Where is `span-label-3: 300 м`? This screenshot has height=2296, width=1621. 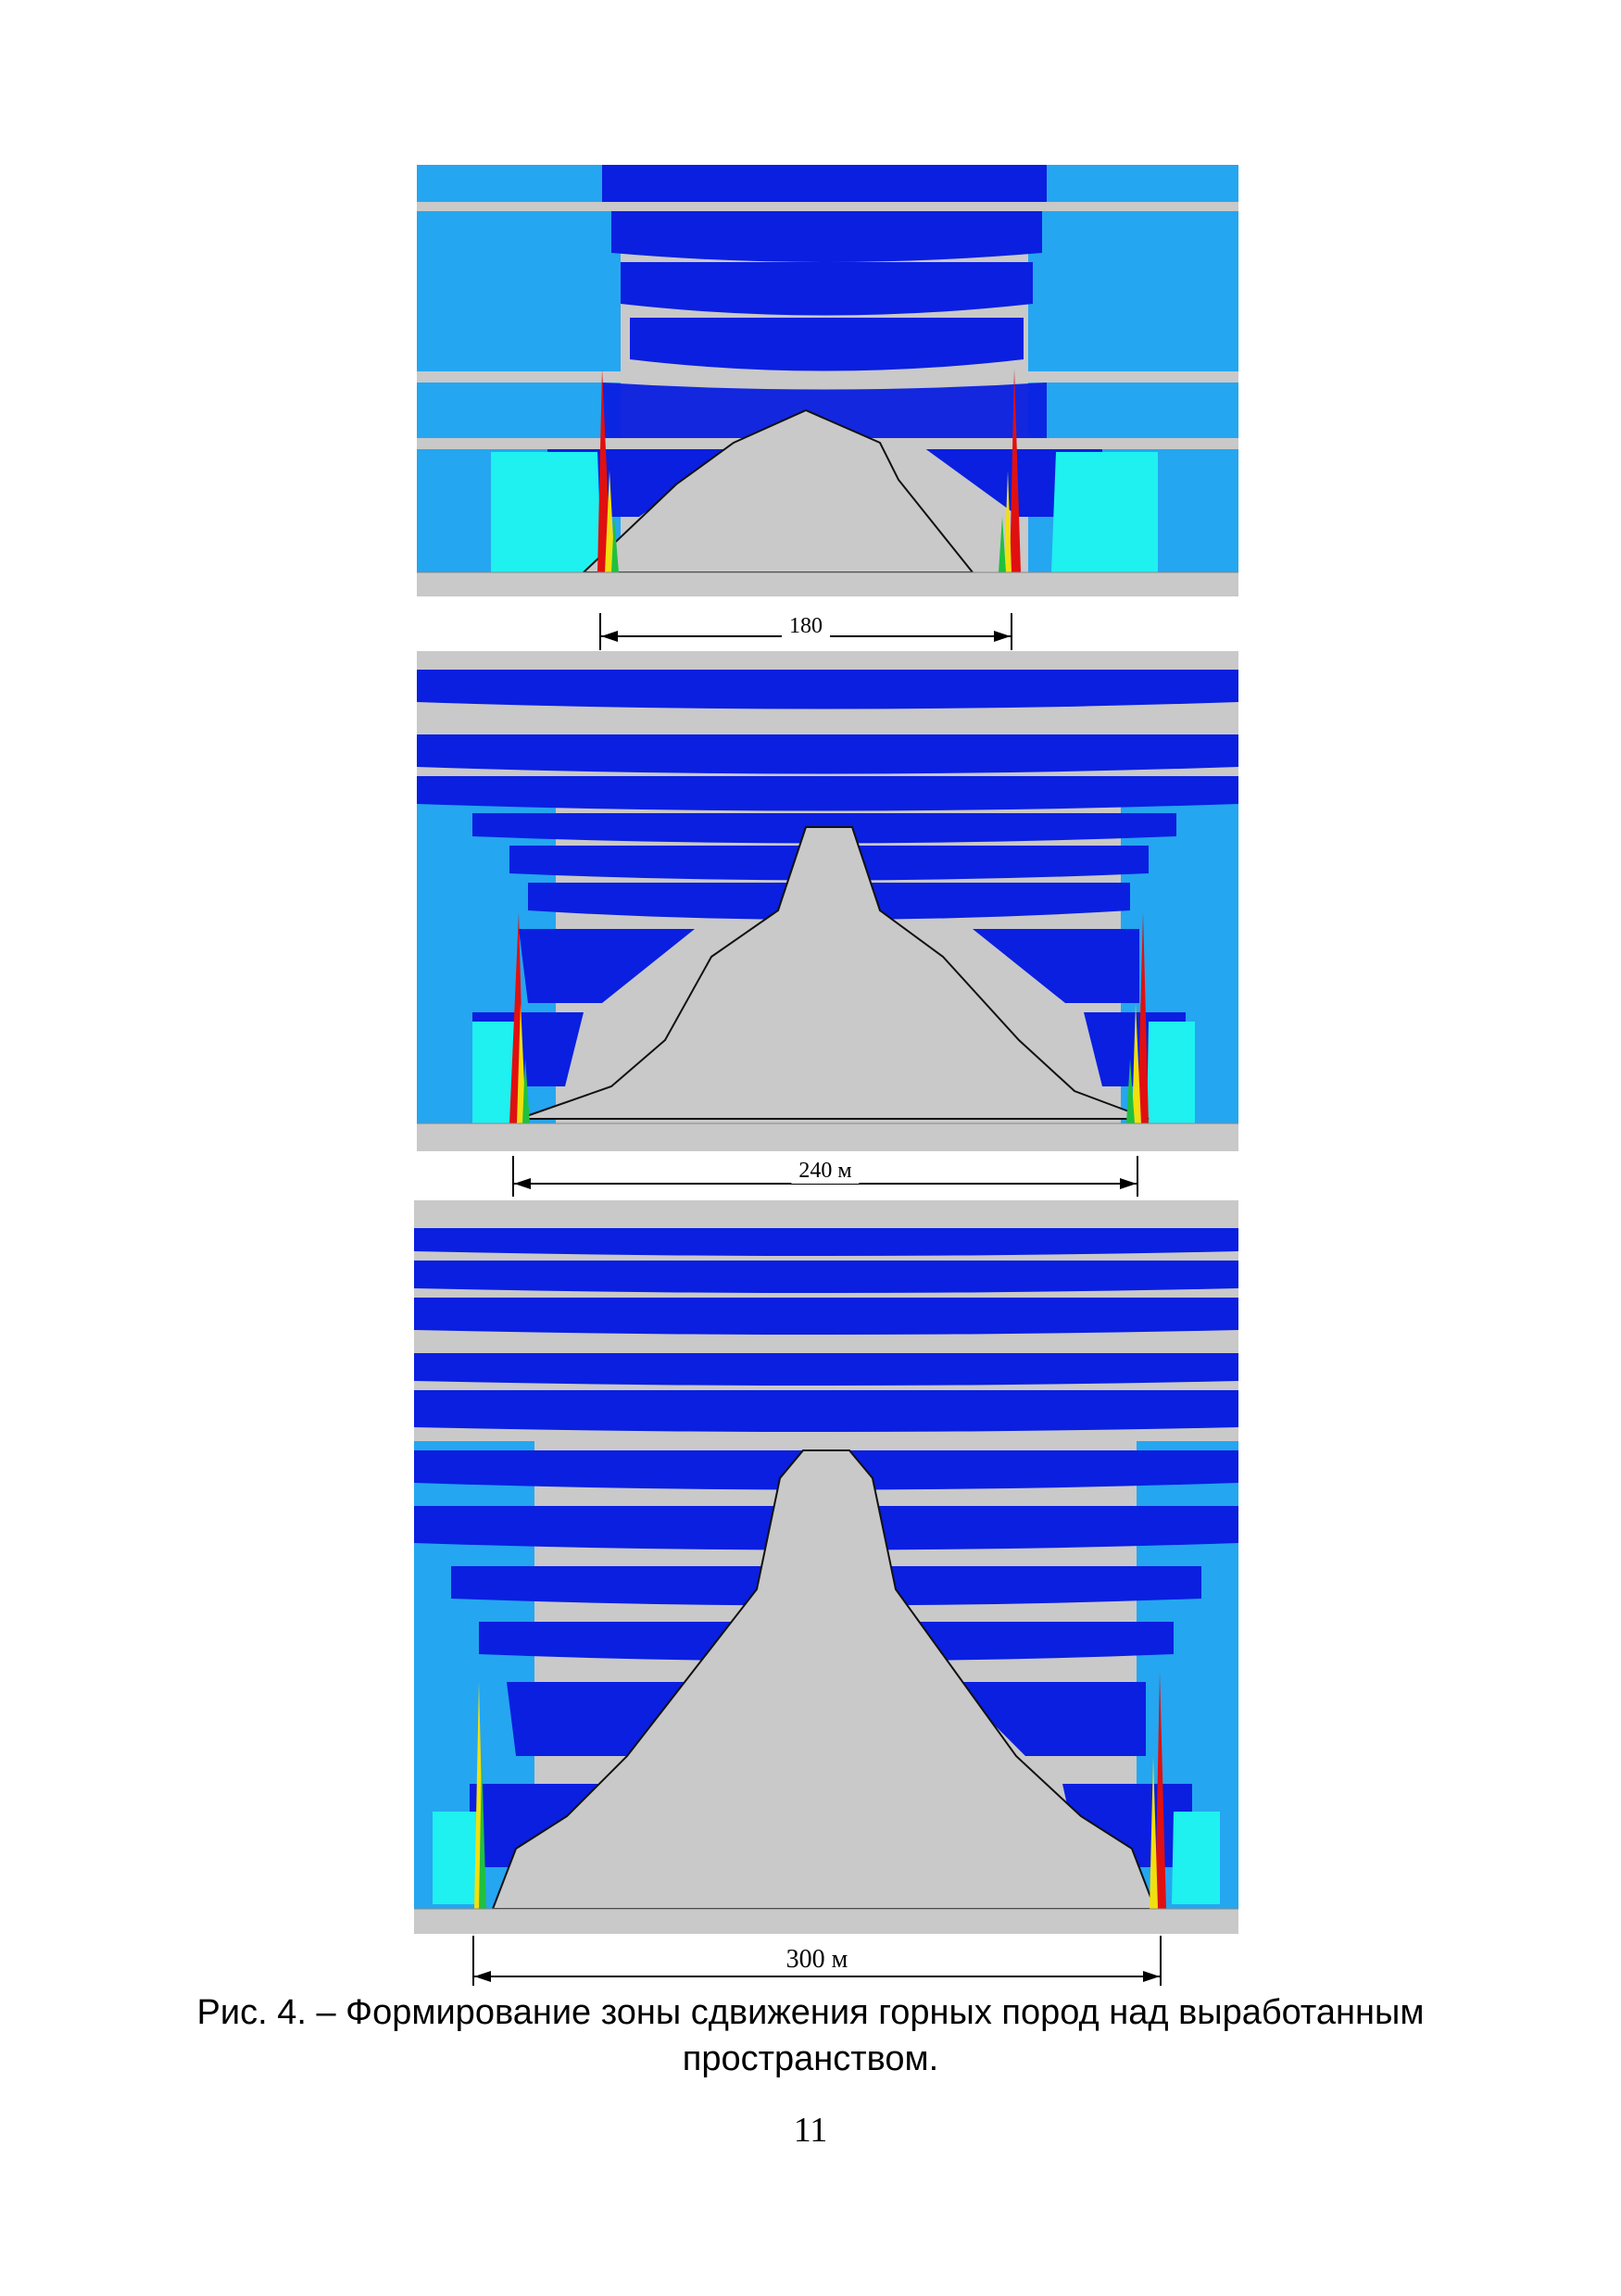
span-label-3: 300 м is located at coordinates (817, 1960).